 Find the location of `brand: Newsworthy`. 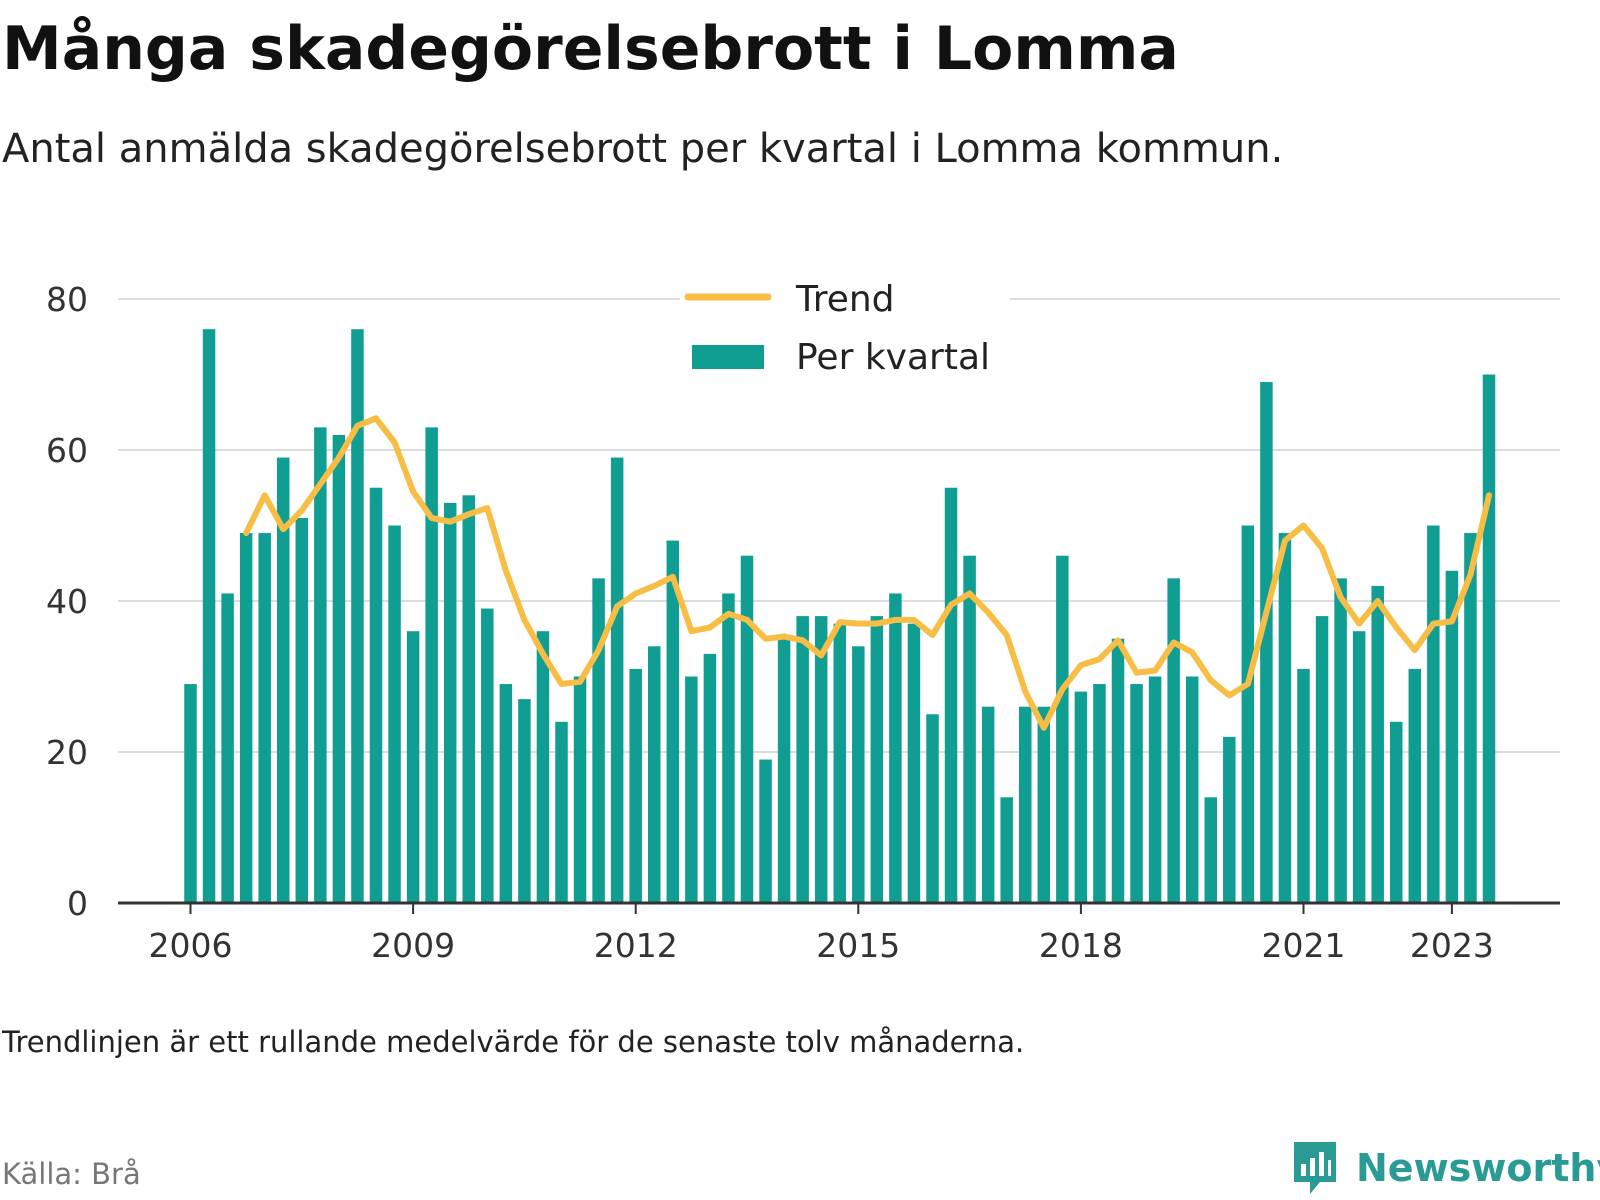

brand: Newsworthy is located at coordinates (1445, 1168).